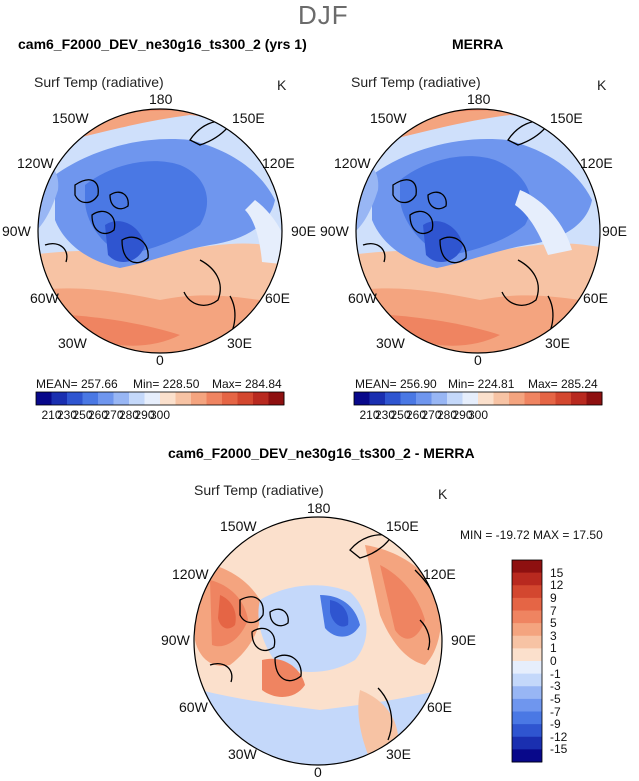 This screenshot has width=639, height=781. Describe the element at coordinates (481, 384) in the screenshot. I see `obs-min-stat: Min= 224.81` at that location.